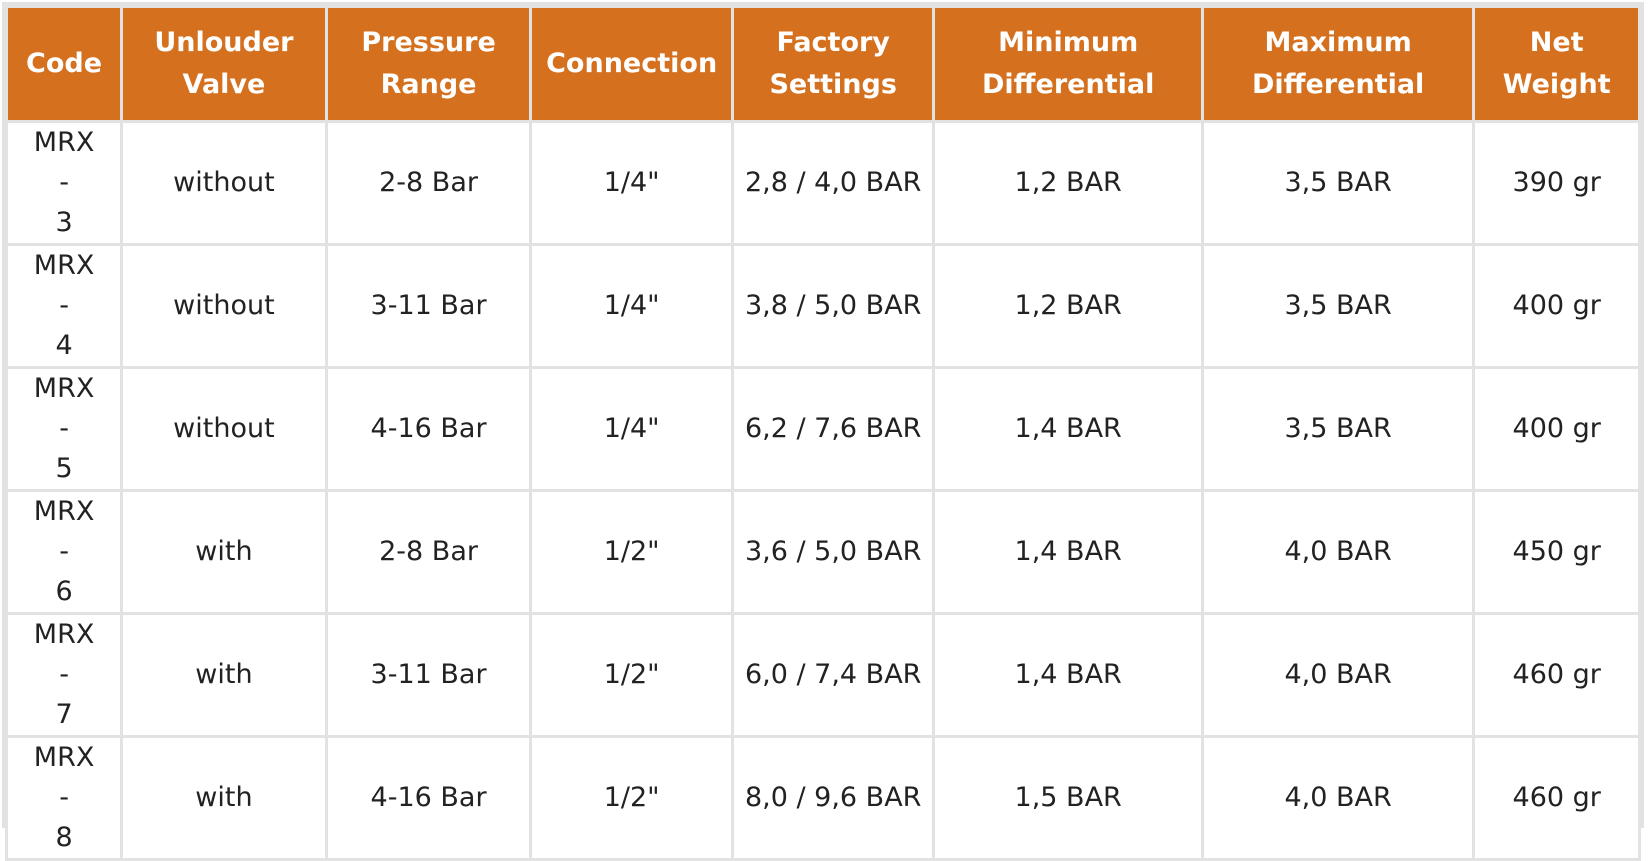 The width and height of the screenshot is (1650, 861). I want to click on cell-code: MRX- 3, so click(64, 183).